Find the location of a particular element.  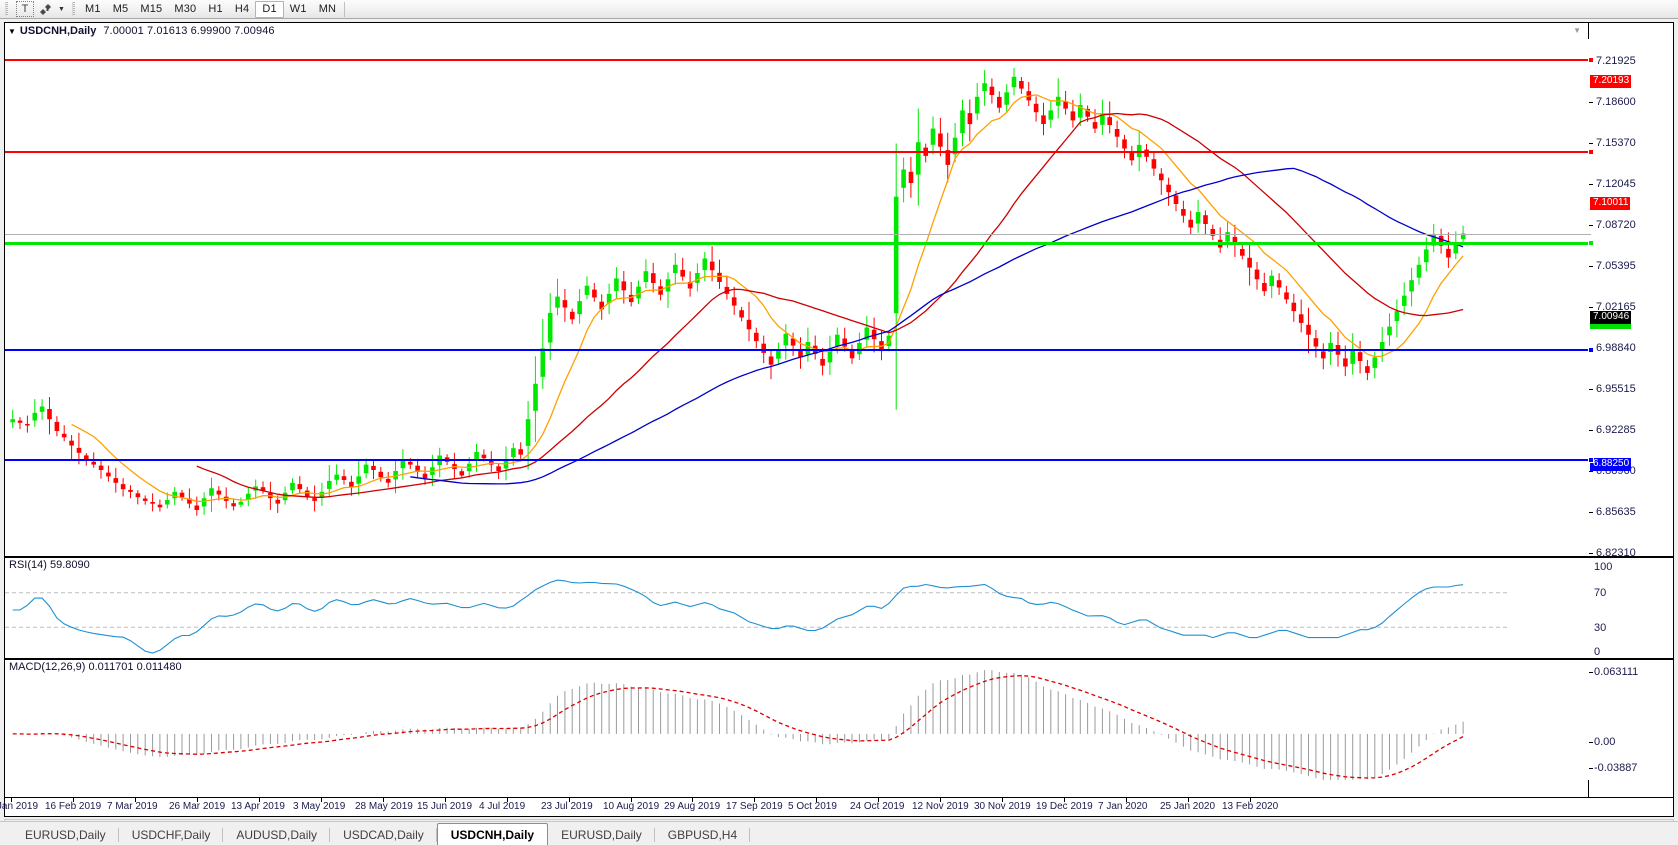

rsi-axis-label: 100 is located at coordinates (1603, 567).